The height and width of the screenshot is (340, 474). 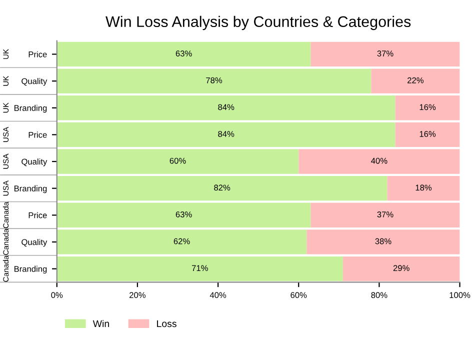 I want to click on data-label: 29%, so click(x=401, y=268).